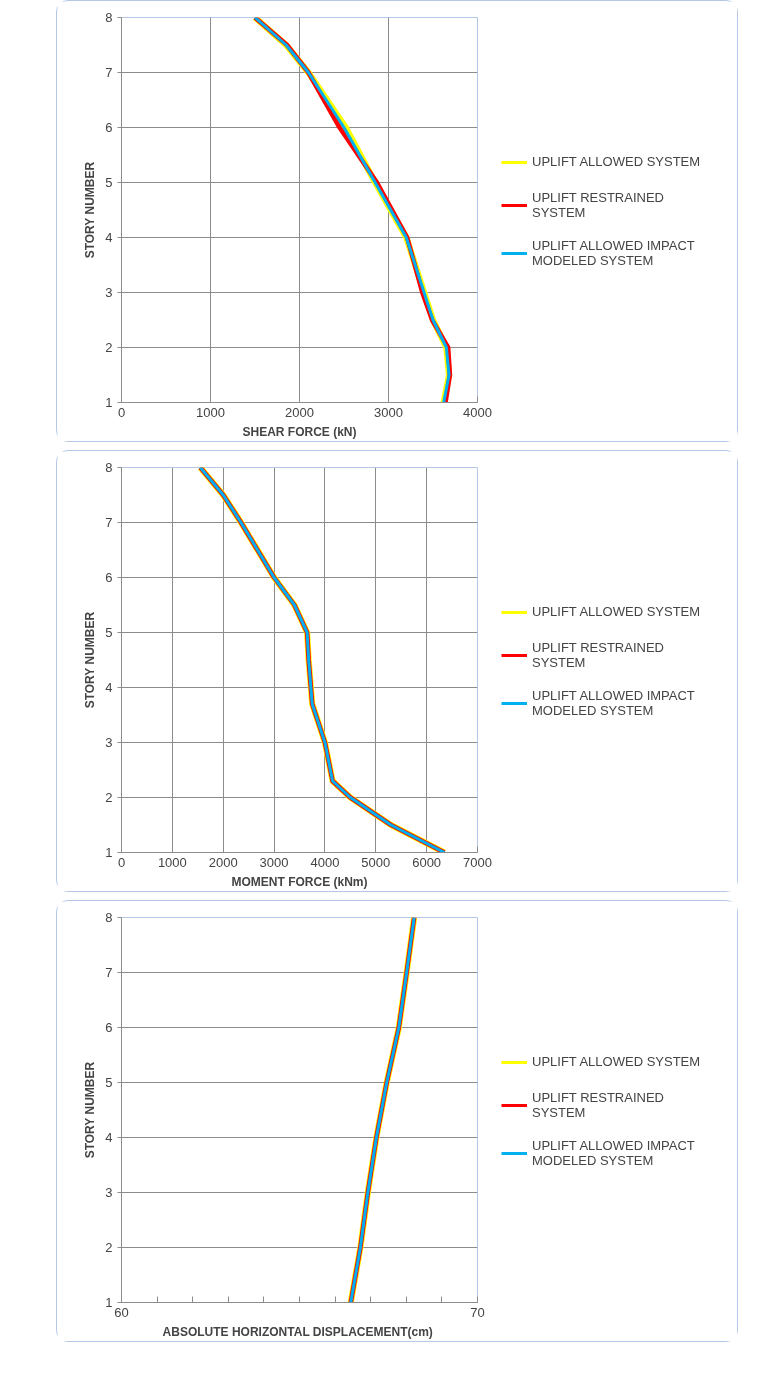 The image size is (774, 1380). What do you see at coordinates (121, 1312) in the screenshot?
I see `x-tick-label: 60` at bounding box center [121, 1312].